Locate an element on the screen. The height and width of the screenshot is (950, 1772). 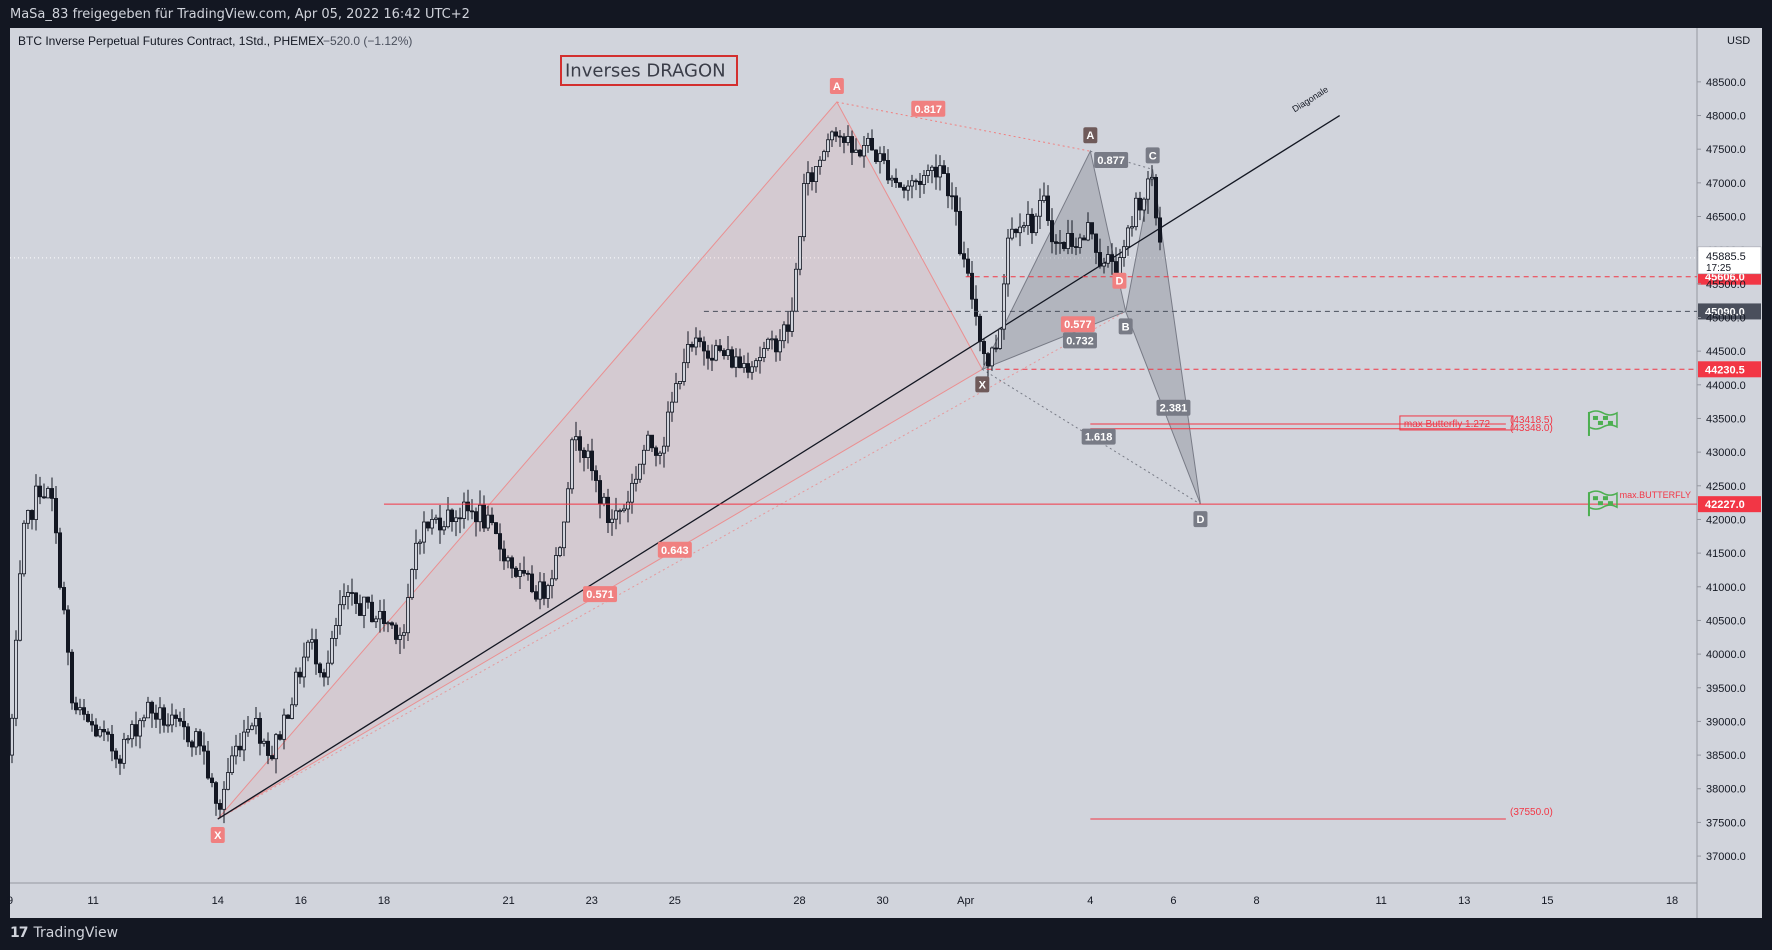
checkered-flag-icon is located at coordinates (1602, 503).